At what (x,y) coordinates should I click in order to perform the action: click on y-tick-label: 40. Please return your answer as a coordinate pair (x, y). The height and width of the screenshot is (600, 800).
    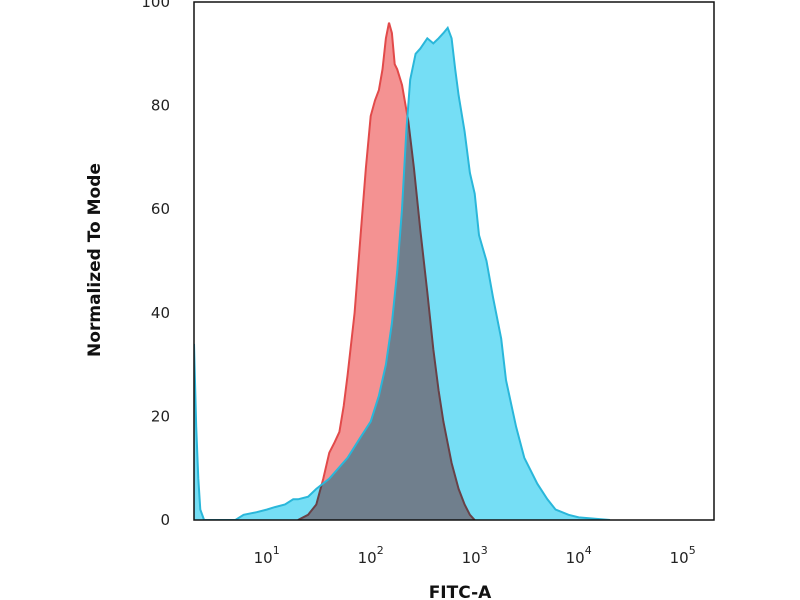
    Looking at the image, I should click on (160, 313).